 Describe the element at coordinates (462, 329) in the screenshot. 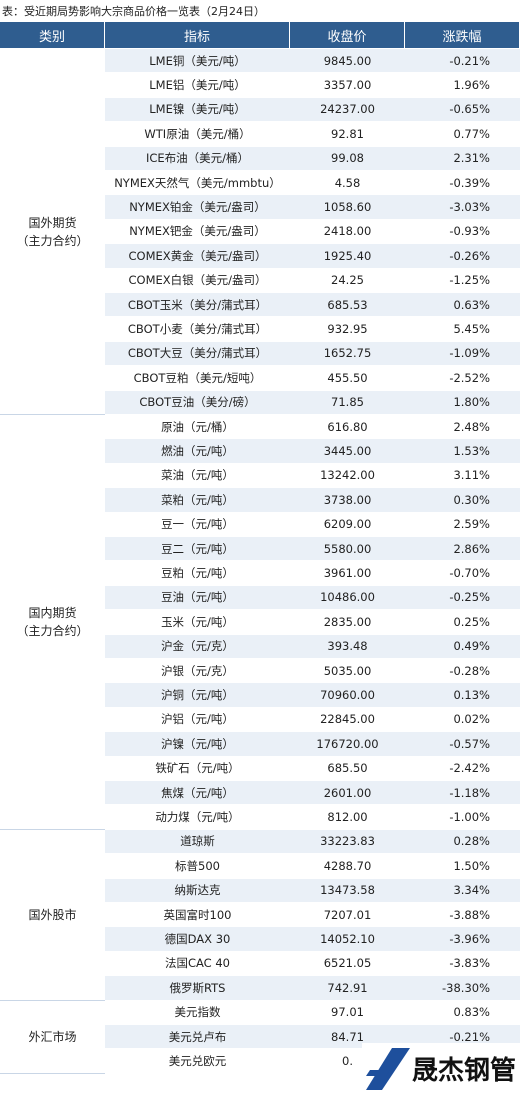

I see `change: 5.45%` at that location.